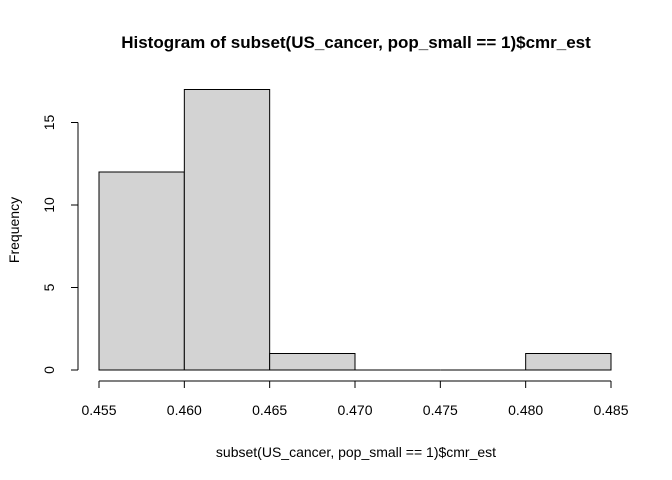 This screenshot has height=480, width=672. What do you see at coordinates (49, 205) in the screenshot?
I see `y-tick-label: 10` at bounding box center [49, 205].